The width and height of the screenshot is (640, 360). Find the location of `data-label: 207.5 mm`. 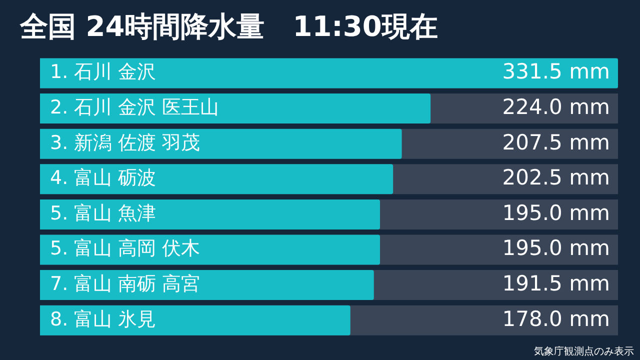

data-label: 207.5 mm is located at coordinates (556, 142).